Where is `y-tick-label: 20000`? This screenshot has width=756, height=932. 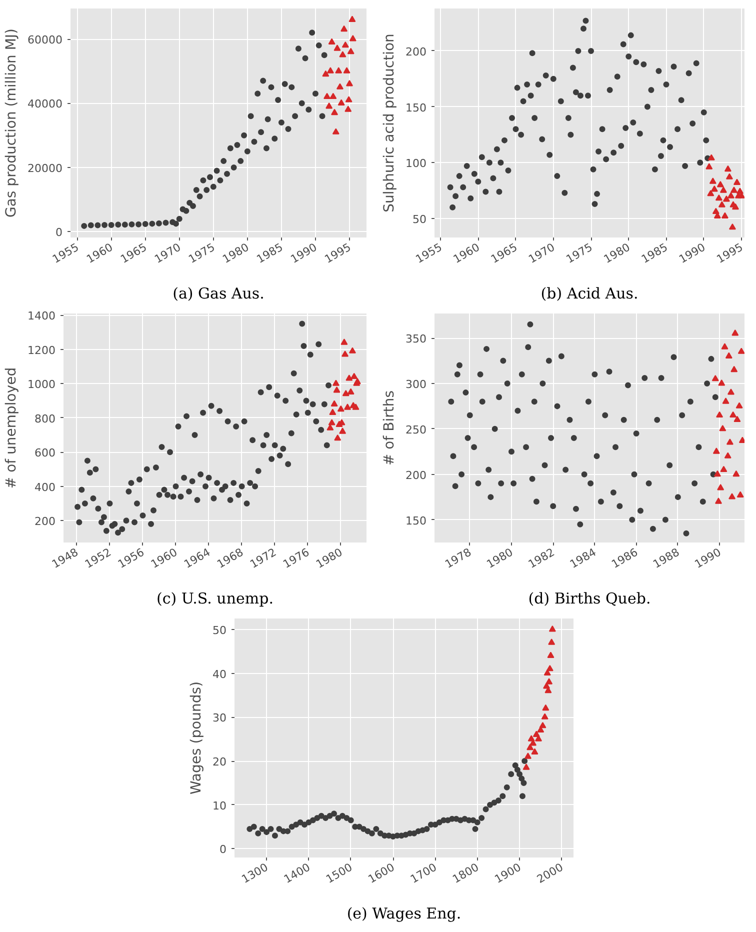
y-tick-label: 20000 is located at coordinates (45, 168).